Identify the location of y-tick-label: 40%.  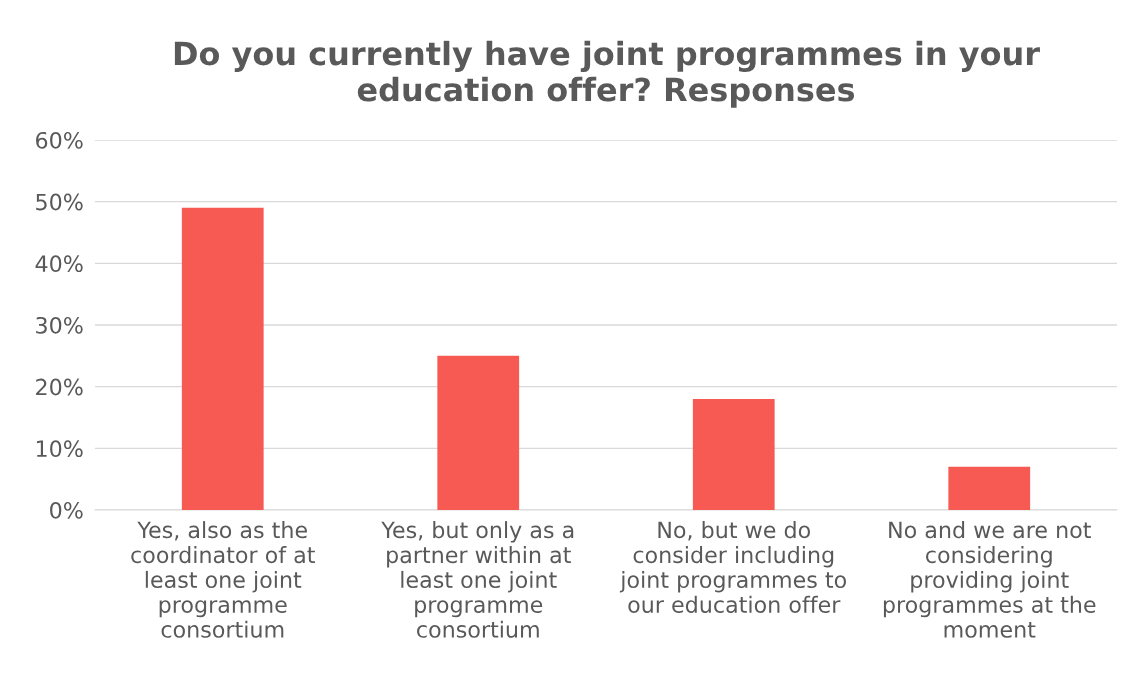
(59, 264).